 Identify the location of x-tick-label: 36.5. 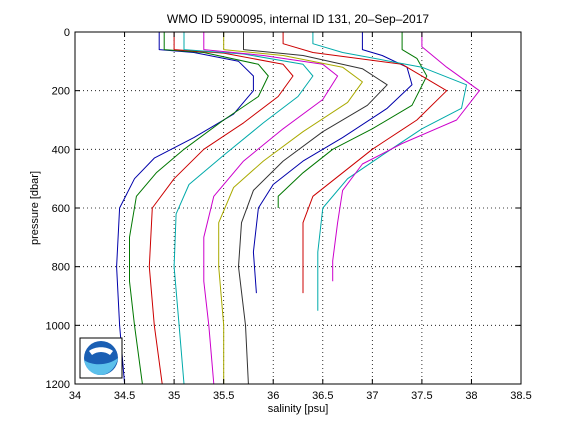
(322, 396).